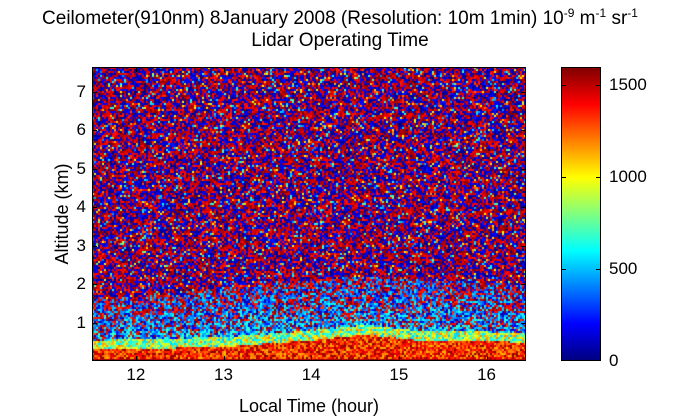  Describe the element at coordinates (81, 91) in the screenshot. I see `y-tick-label: 7` at that location.